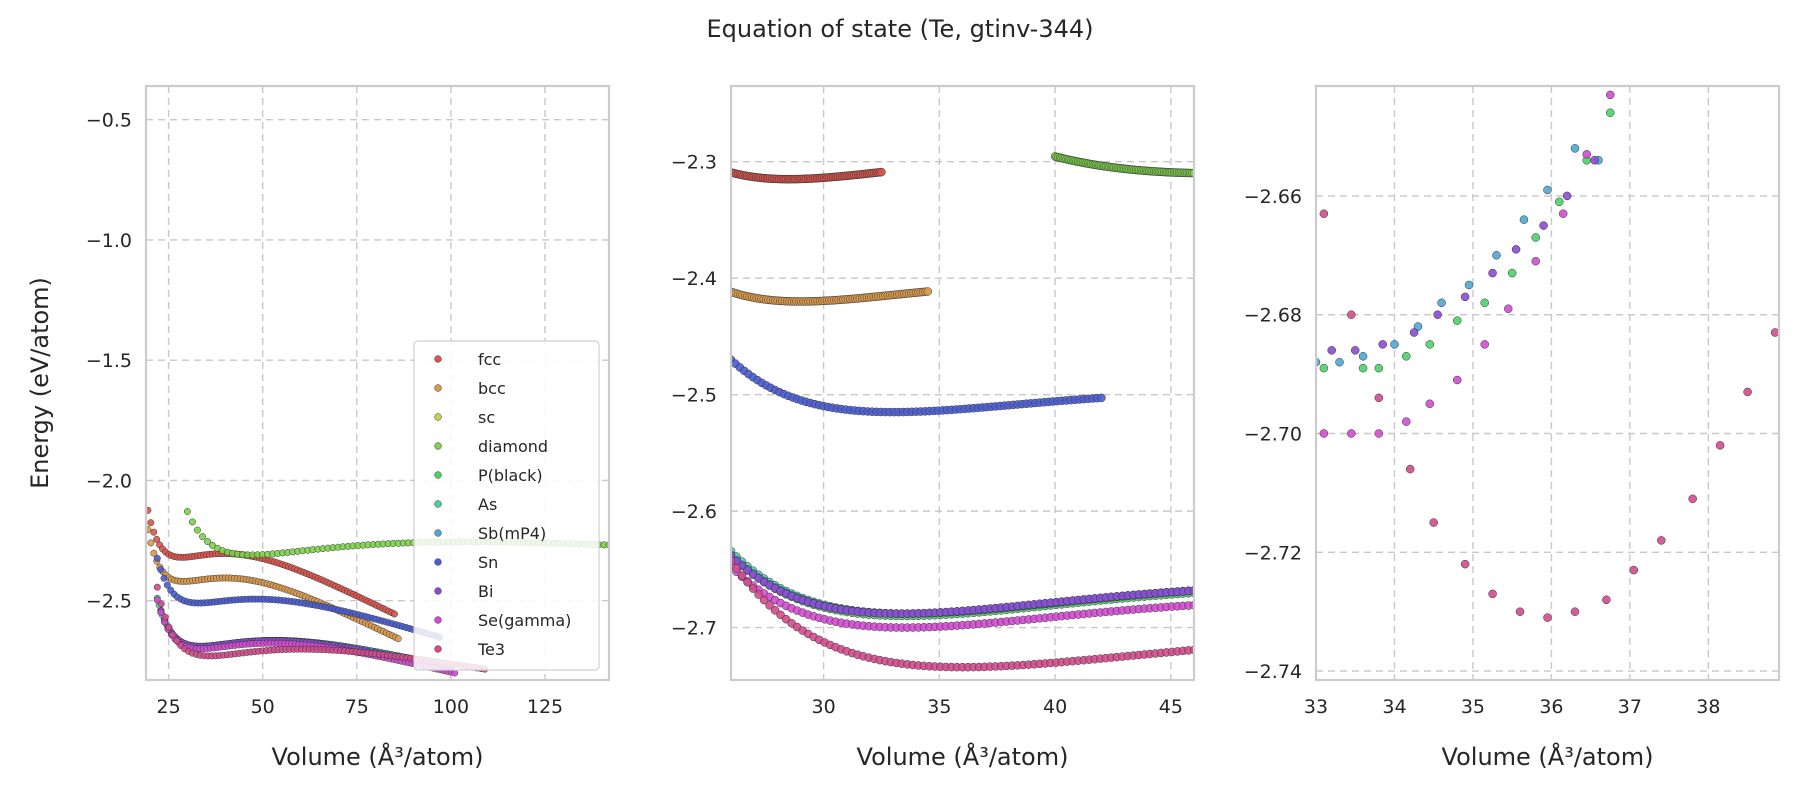  What do you see at coordinates (1273, 672) in the screenshot?
I see `y-tick-label: −2.74` at bounding box center [1273, 672].